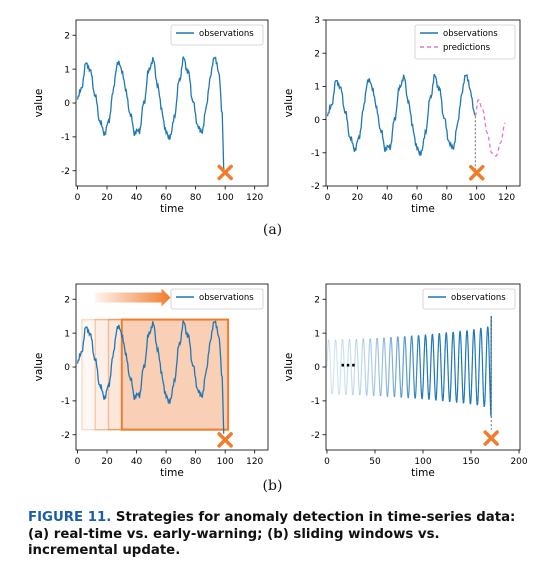 The height and width of the screenshot is (585, 545). What do you see at coordinates (470, 462) in the screenshot?
I see `x-tick-label: 150` at bounding box center [470, 462].